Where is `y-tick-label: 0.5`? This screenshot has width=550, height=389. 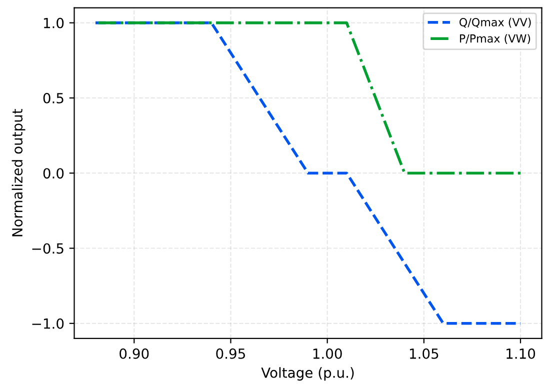 y-tick-label: 0.5 is located at coordinates (53, 98).